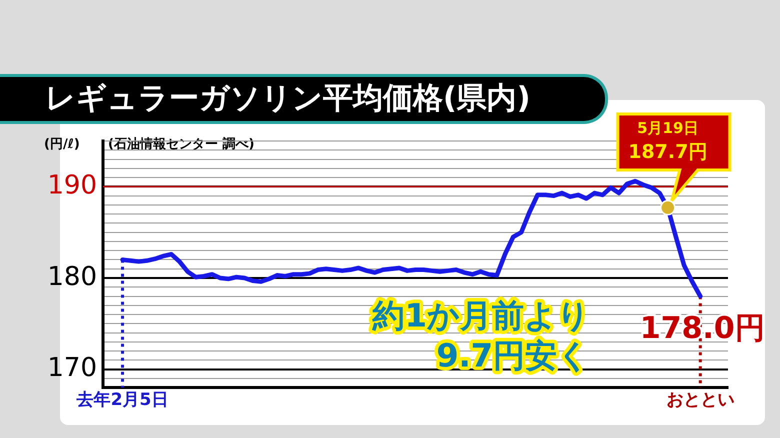  I want to click on annotation: 5月19日 187.7円, so click(668, 140).